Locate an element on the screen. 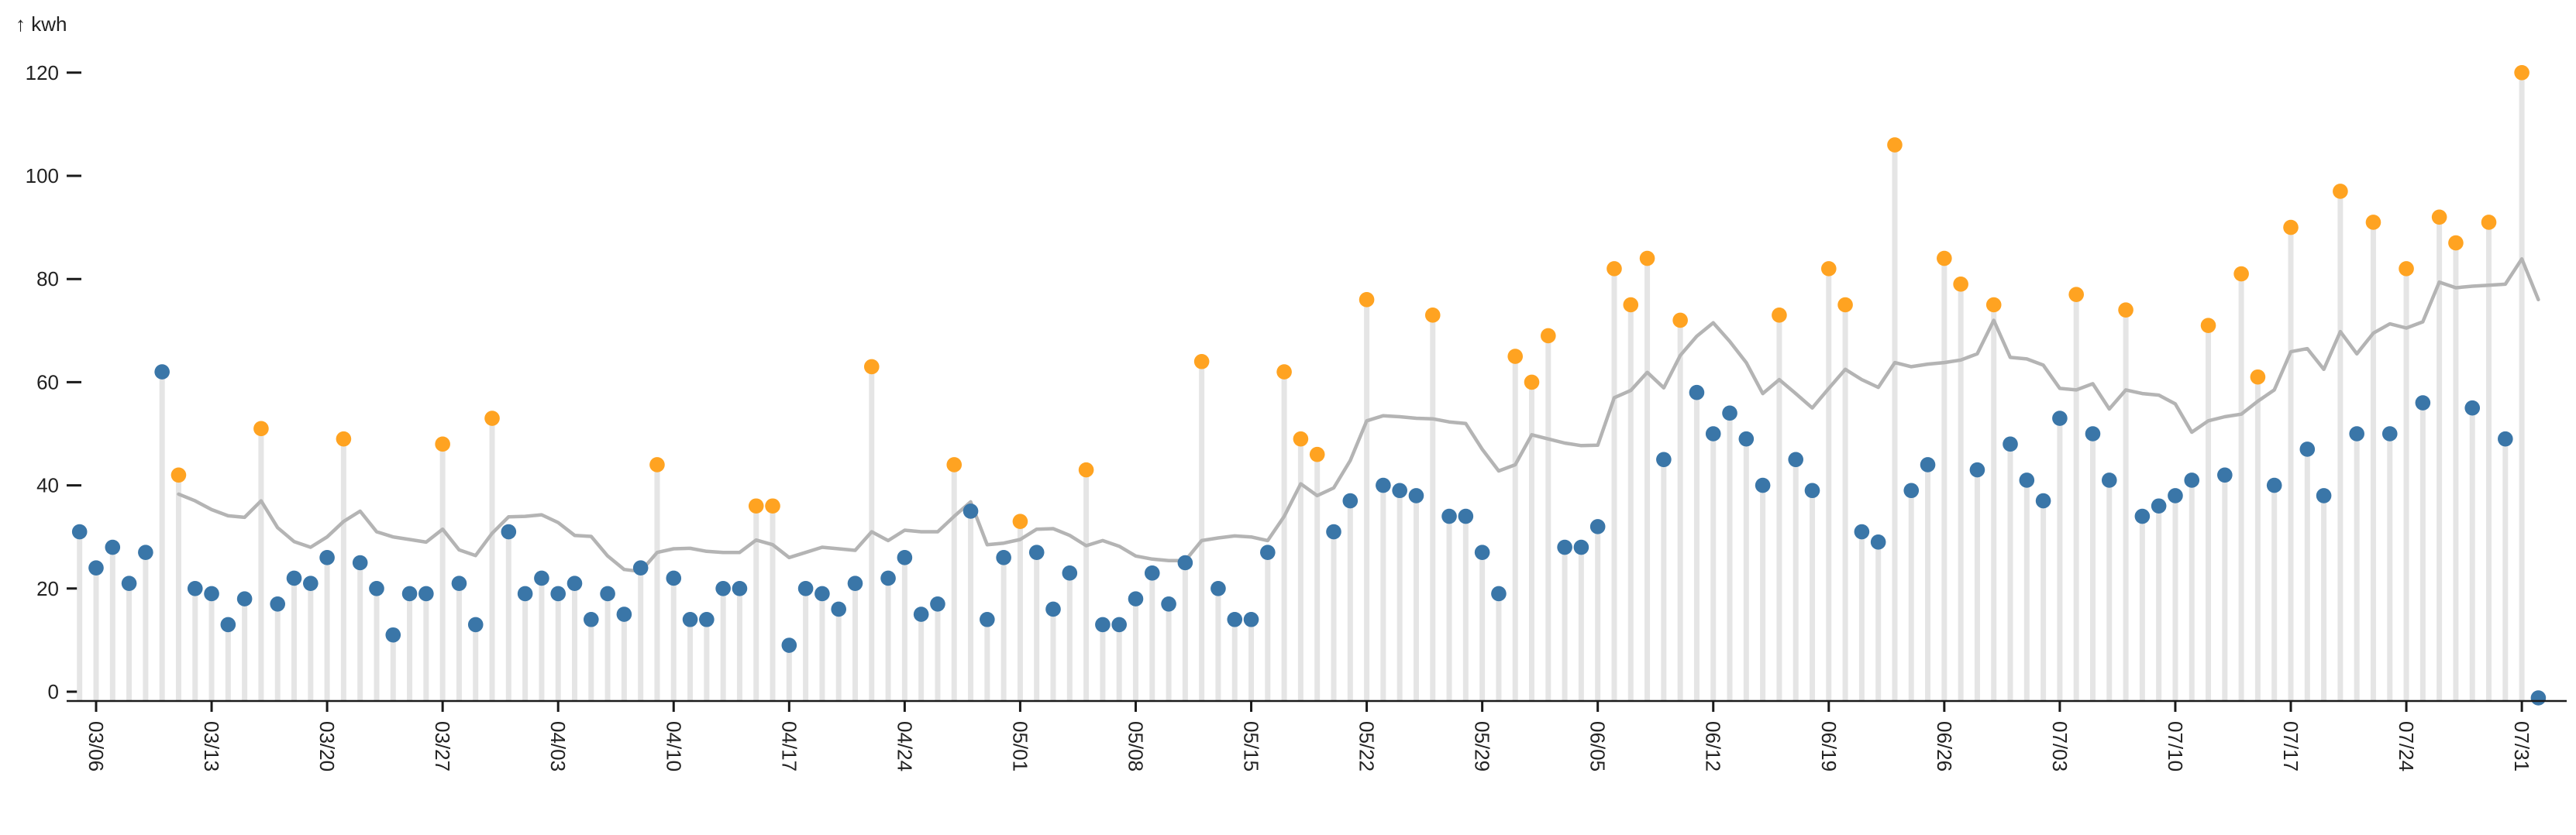  x-tick-label: 06/19 is located at coordinates (1829, 746).